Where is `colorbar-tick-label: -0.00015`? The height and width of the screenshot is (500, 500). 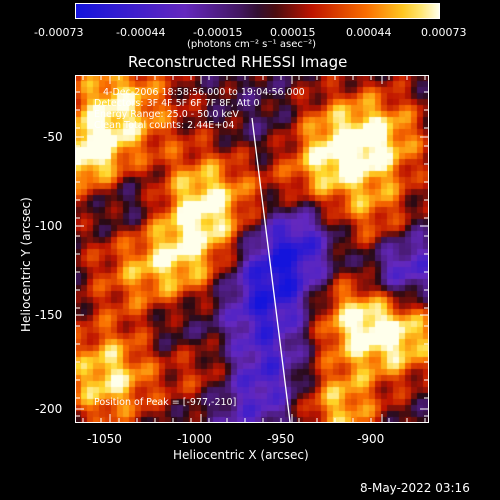 colorbar-tick-label: -0.00015 is located at coordinates (218, 32).